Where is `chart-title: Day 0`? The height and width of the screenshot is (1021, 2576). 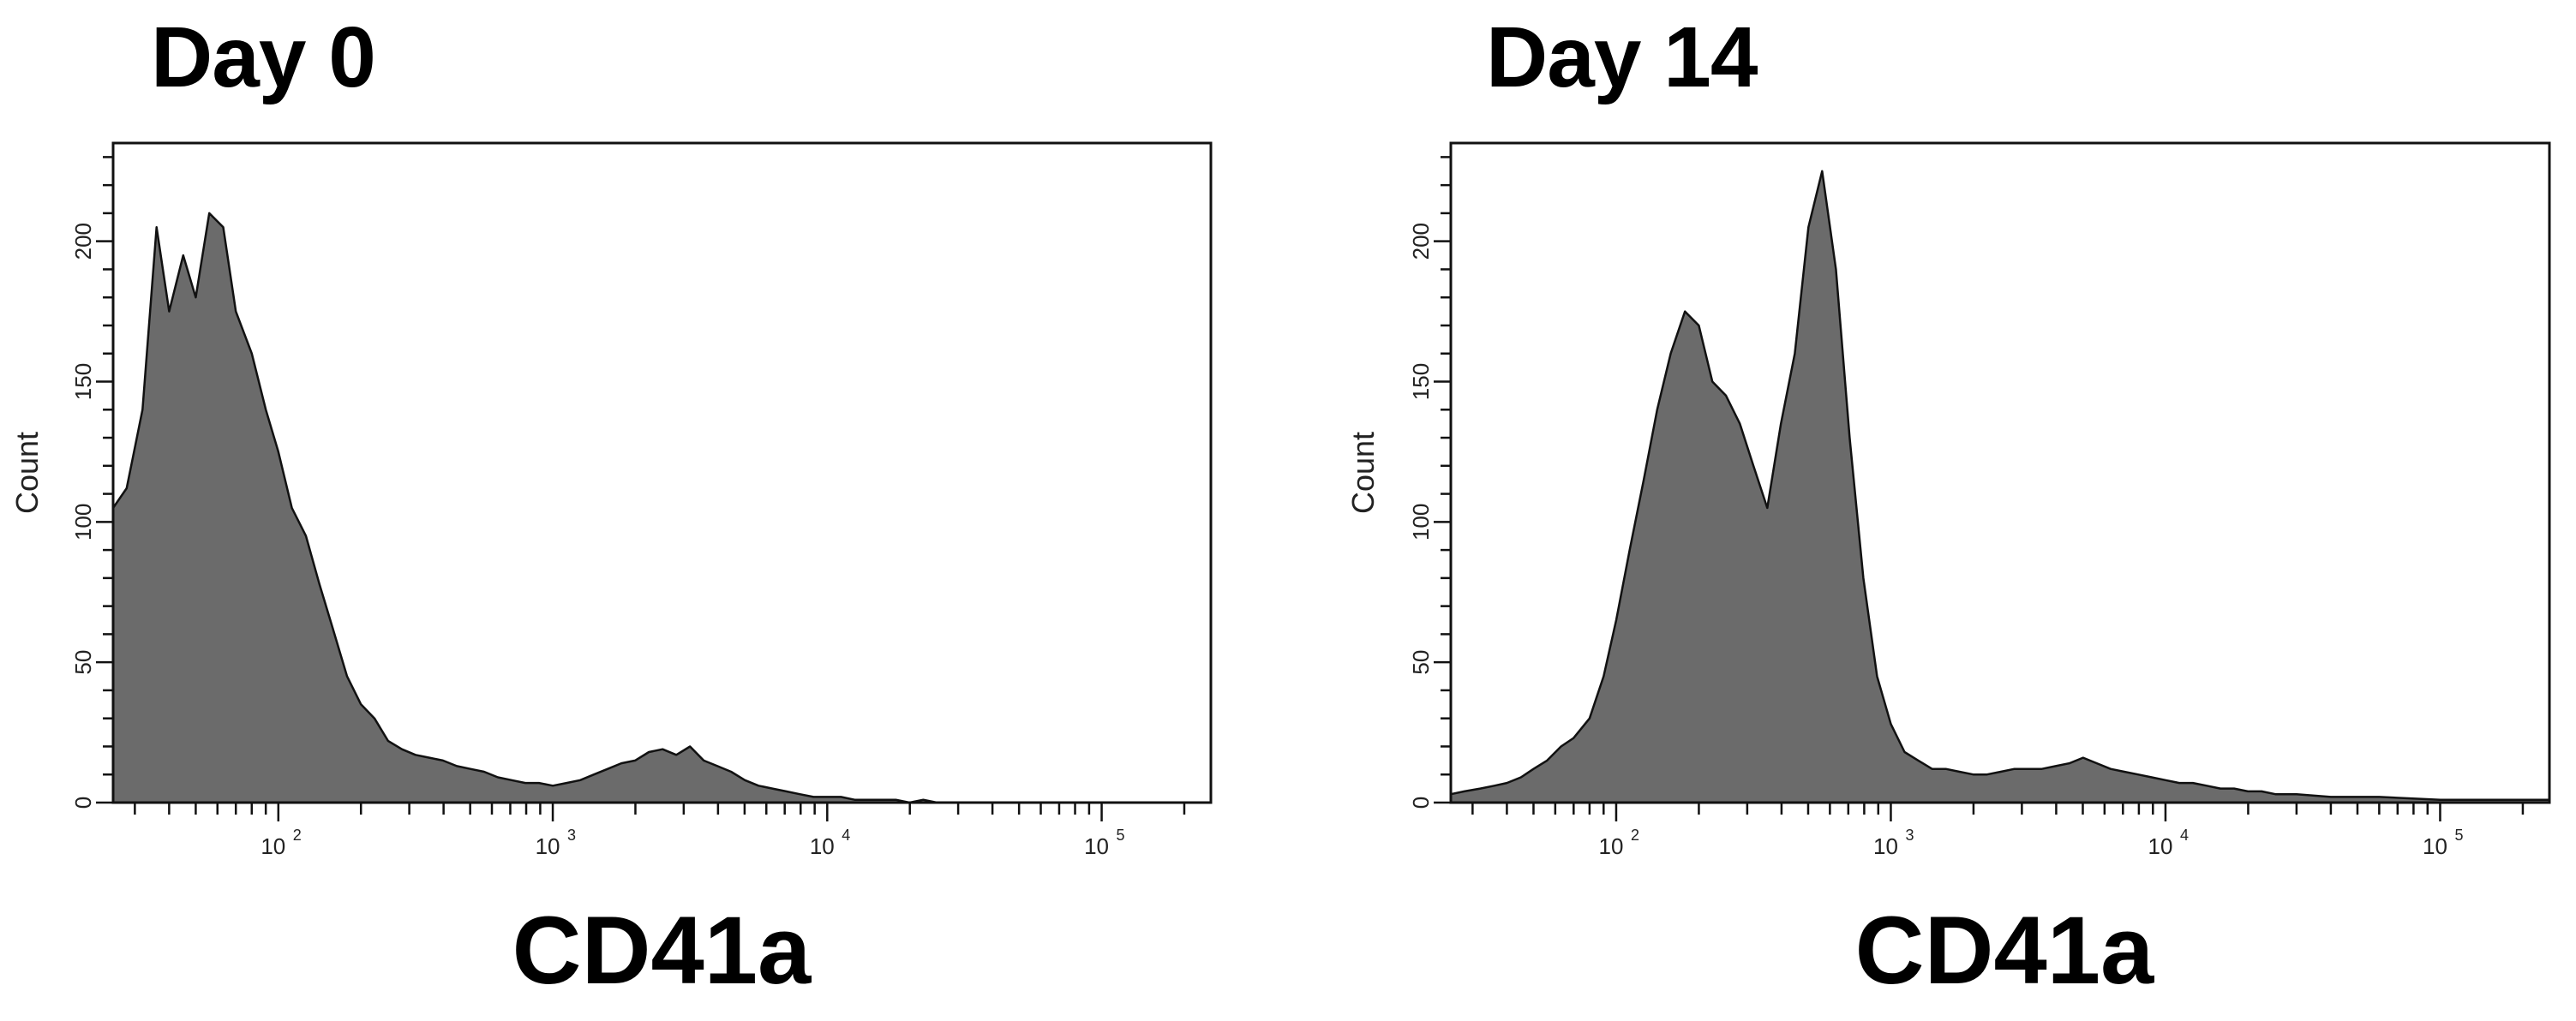 chart-title: Day 0 is located at coordinates (263, 57).